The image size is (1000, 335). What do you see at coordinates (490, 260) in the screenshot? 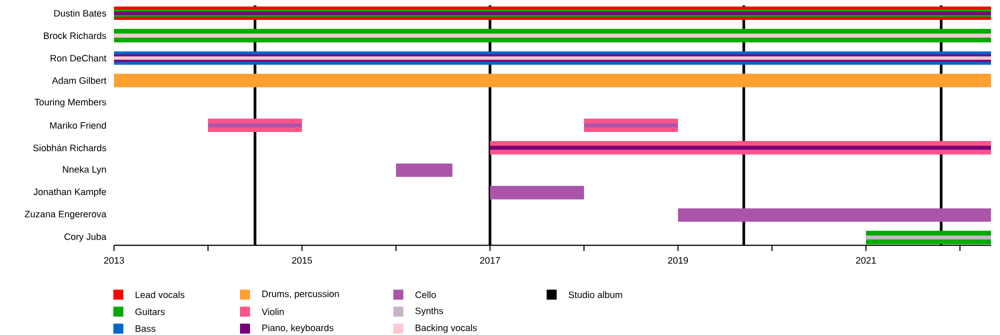
I see `x-tick-label: 2017` at bounding box center [490, 260].